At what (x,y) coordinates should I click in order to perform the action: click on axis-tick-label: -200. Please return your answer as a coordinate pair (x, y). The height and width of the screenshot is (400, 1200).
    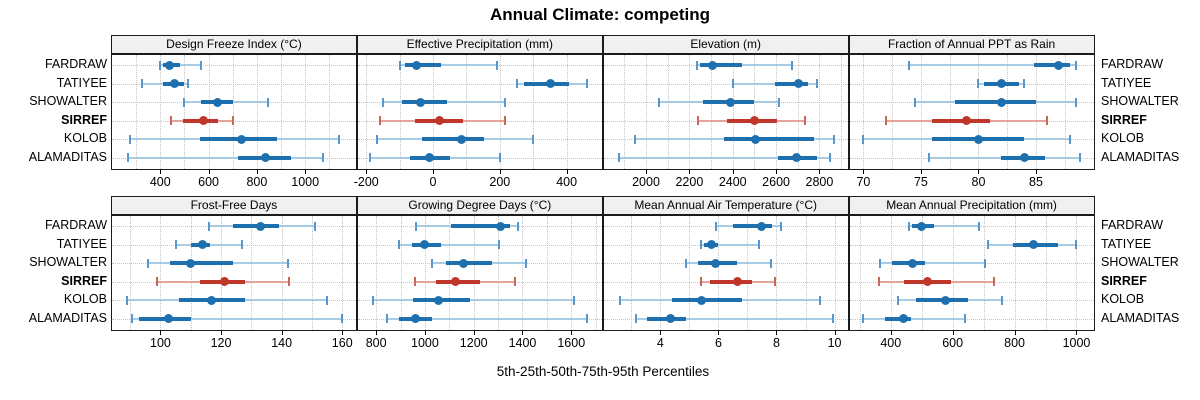
    Looking at the image, I should click on (366, 182).